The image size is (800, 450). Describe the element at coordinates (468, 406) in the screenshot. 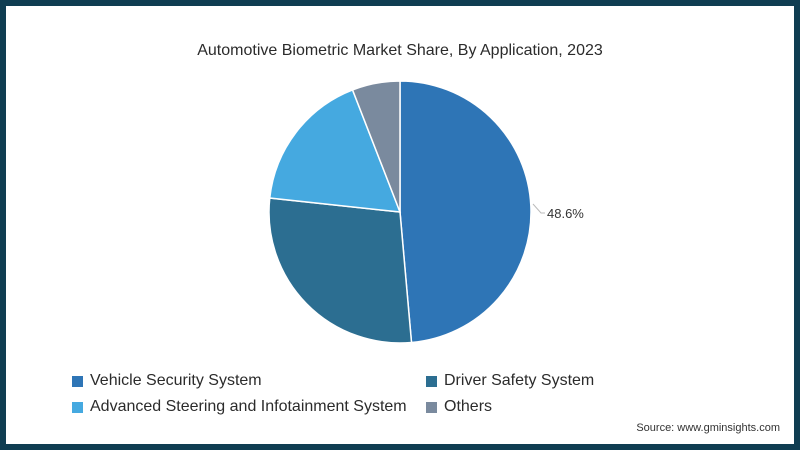

I see `legend-label: Others` at that location.